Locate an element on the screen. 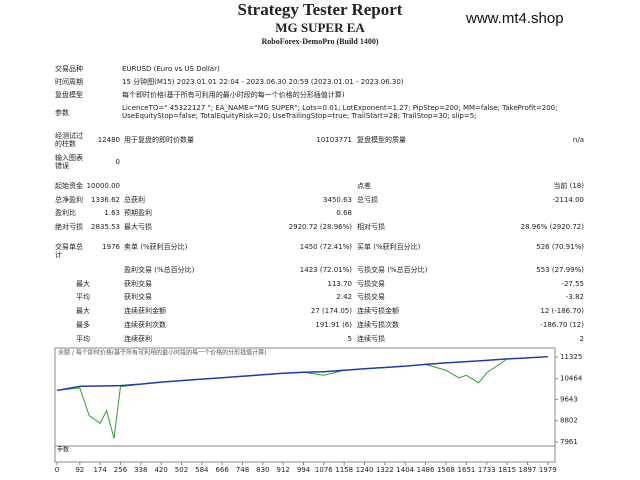 This screenshot has height=480, width=640. stat-label: 点差 is located at coordinates (364, 186).